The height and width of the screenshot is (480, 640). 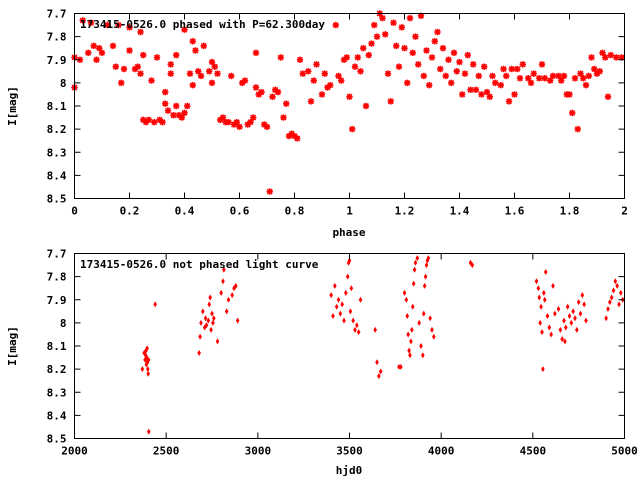 I want to click on phased-y-tick-label: 8.3, so click(x=57, y=152).